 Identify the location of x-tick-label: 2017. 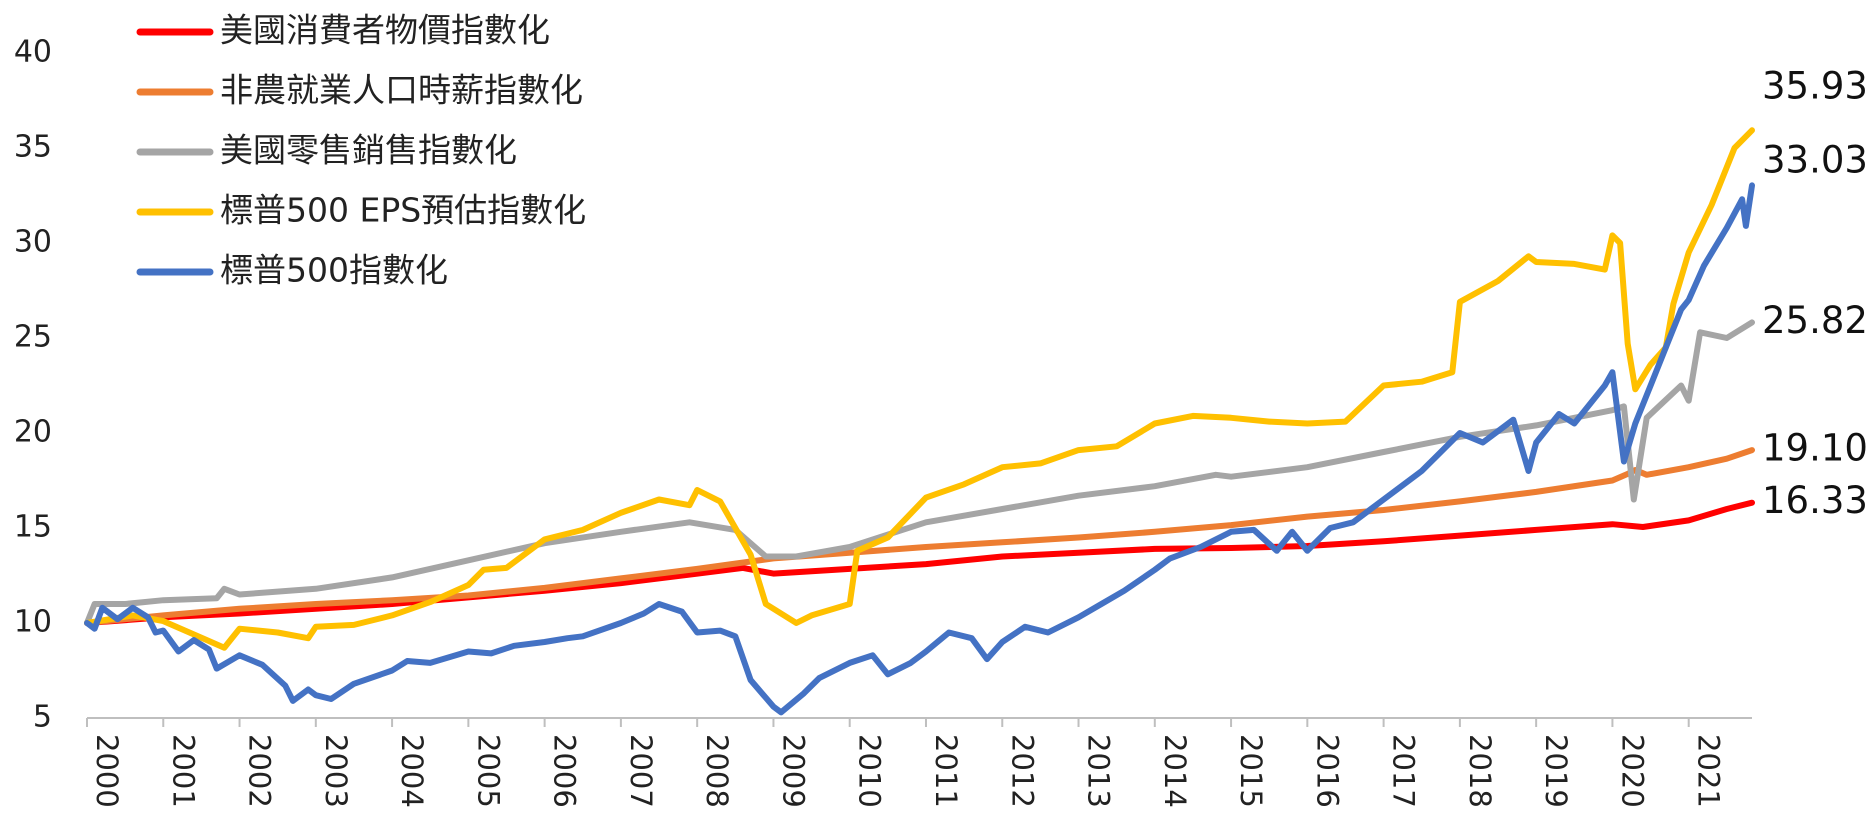
(1404, 771).